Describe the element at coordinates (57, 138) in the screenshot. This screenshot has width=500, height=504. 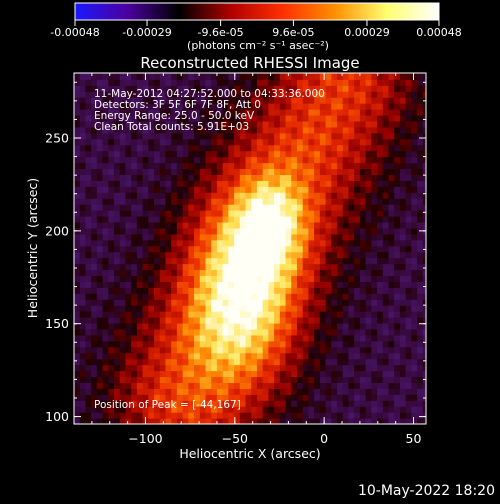
I see `y-tick-label: 250` at that location.